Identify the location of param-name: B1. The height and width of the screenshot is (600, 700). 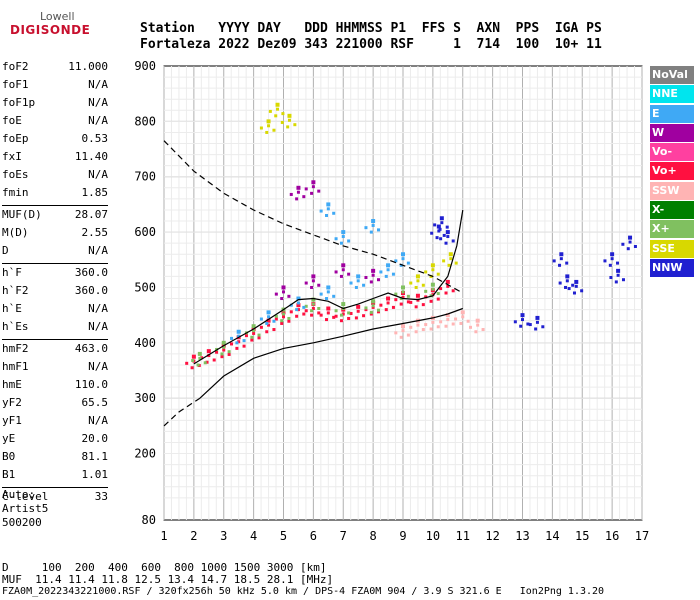
(9, 474).